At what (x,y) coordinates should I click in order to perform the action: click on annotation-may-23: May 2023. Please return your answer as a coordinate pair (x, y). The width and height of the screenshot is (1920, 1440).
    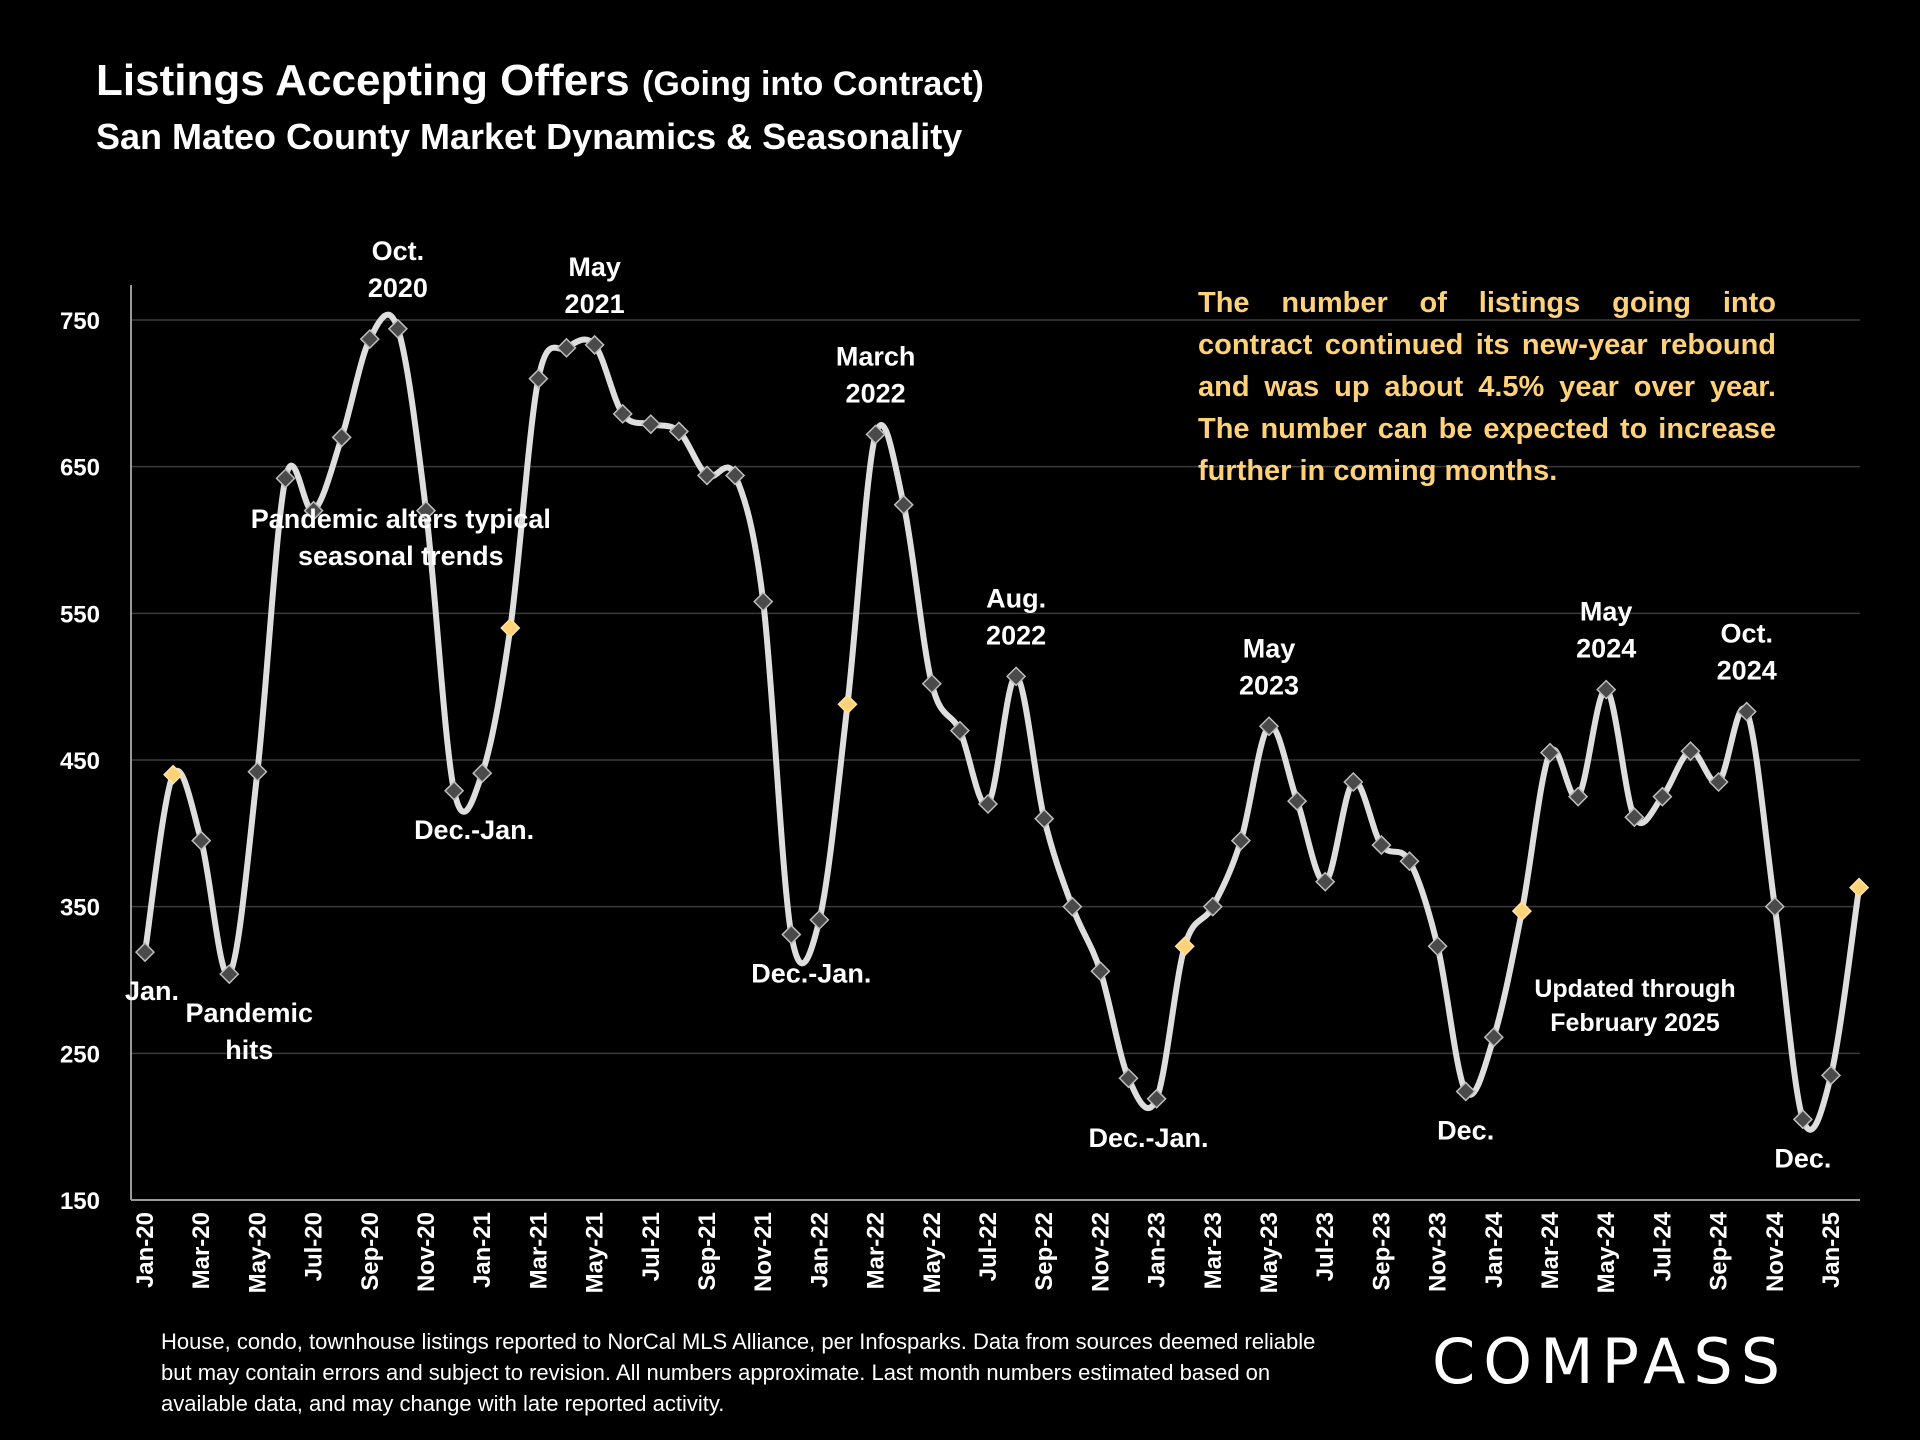
    Looking at the image, I should click on (1269, 666).